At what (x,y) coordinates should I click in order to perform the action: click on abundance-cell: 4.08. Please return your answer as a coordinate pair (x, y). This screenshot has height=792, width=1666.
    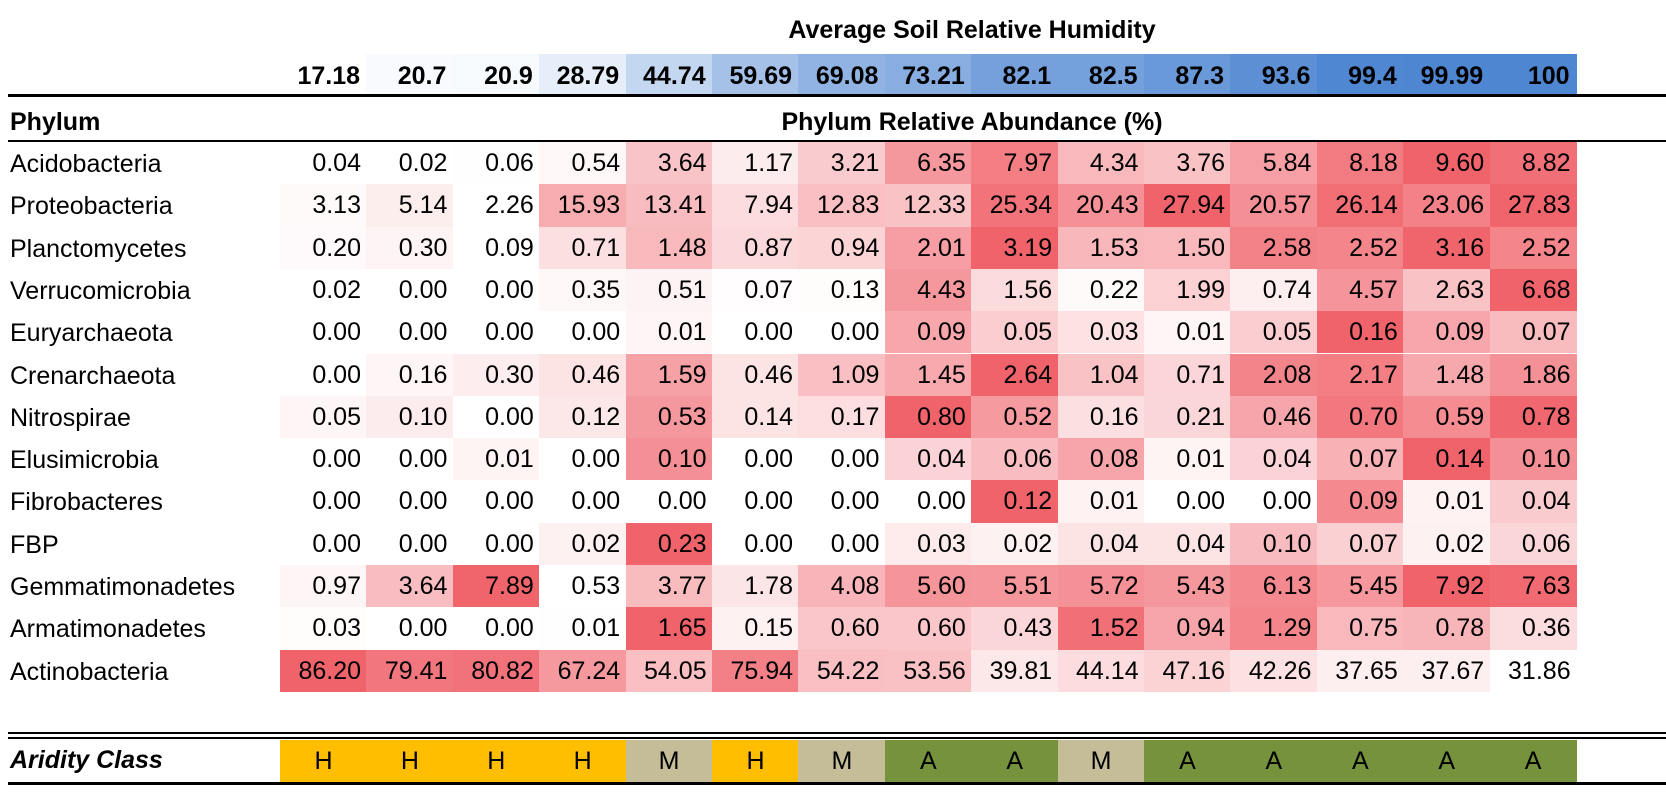
    Looking at the image, I should click on (842, 586).